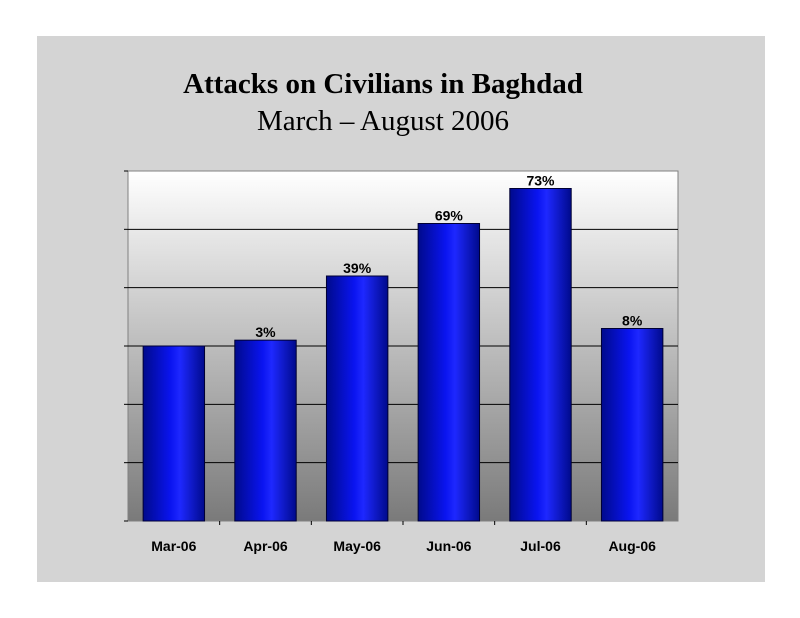 The height and width of the screenshot is (618, 800). What do you see at coordinates (632, 321) in the screenshot?
I see `data-label: 8%` at bounding box center [632, 321].